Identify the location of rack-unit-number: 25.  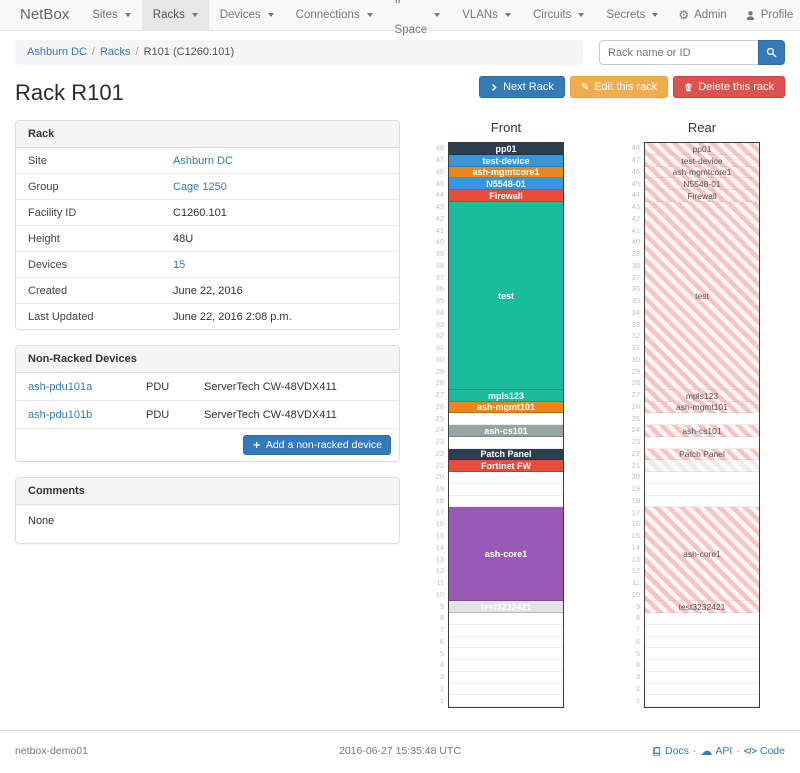
(635, 418).